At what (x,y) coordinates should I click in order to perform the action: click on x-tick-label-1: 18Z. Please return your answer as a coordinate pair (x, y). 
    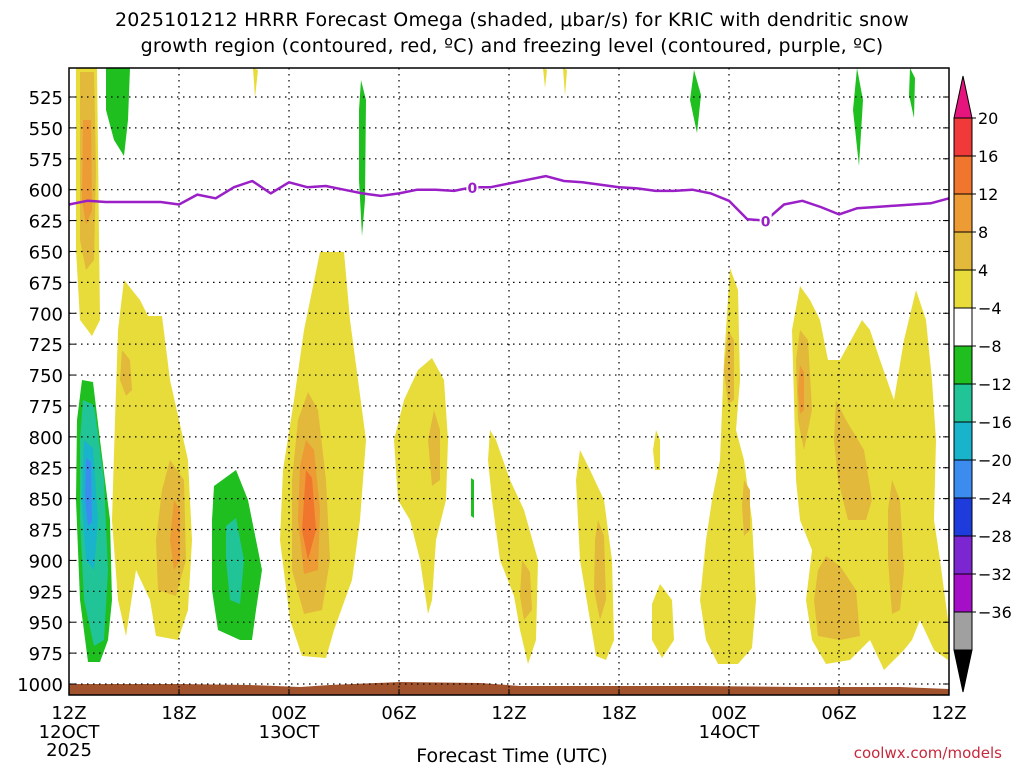
    Looking at the image, I should click on (178, 713).